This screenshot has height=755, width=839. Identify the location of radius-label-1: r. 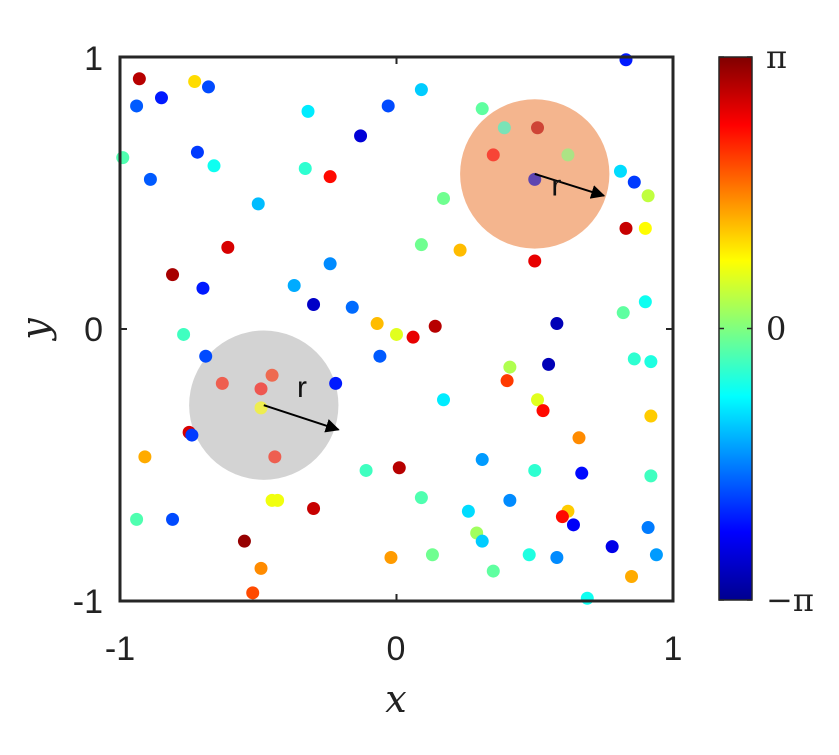
(302, 387).